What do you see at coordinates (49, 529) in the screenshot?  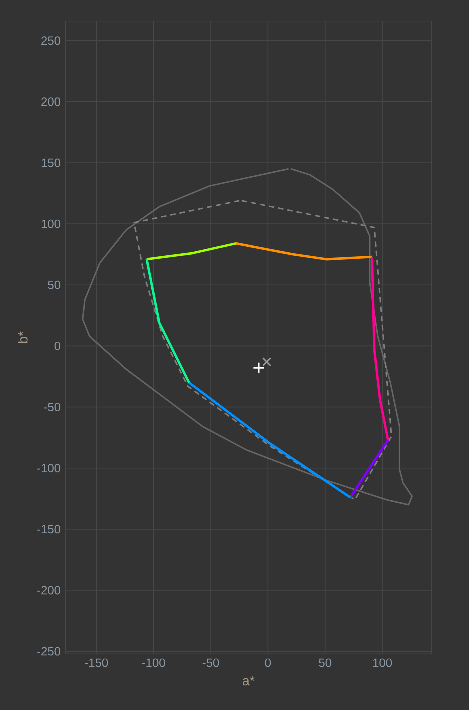 I see `y-tick-label: -150` at bounding box center [49, 529].